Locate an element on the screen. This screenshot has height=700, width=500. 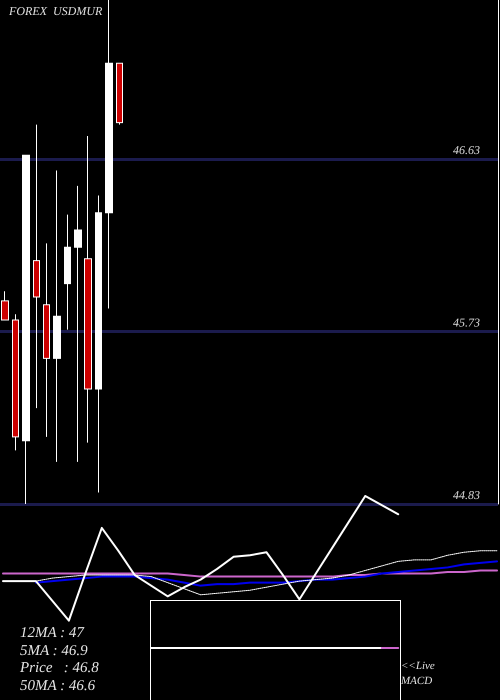
chart-title: FOREX USDMUR is located at coordinates (55, 11).